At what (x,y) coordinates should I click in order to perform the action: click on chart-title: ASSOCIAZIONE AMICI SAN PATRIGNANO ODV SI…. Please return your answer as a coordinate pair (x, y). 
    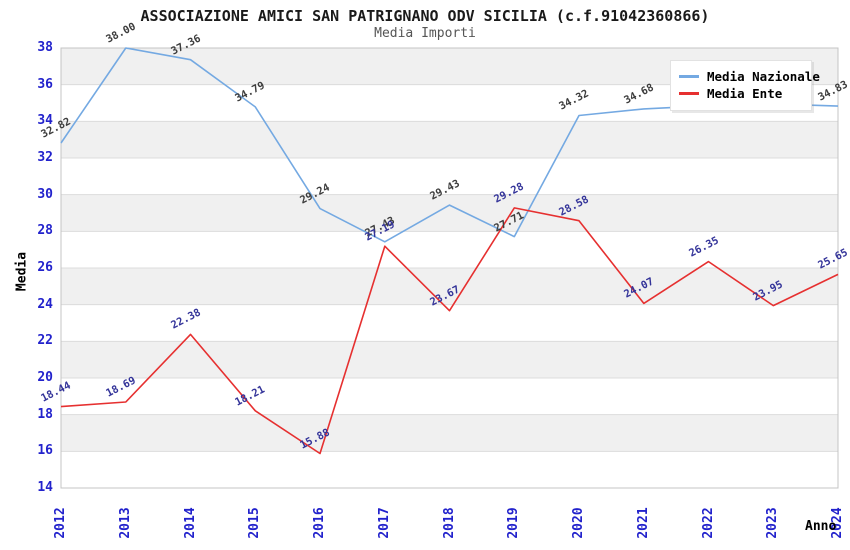
    Looking at the image, I should click on (425, 16).